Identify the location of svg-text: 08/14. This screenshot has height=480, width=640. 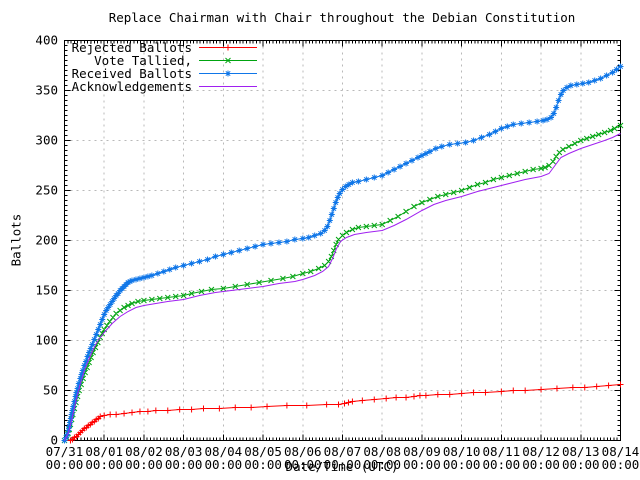
(621, 451).